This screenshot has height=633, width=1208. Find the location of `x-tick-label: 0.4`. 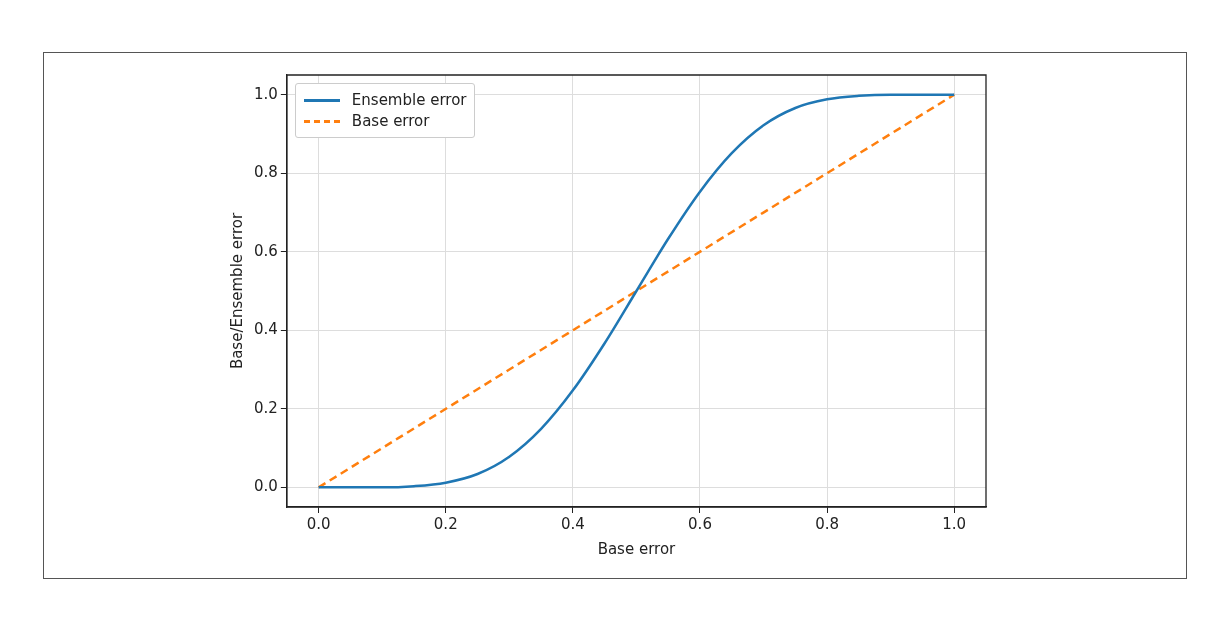

x-tick-label: 0.4 is located at coordinates (572, 523).